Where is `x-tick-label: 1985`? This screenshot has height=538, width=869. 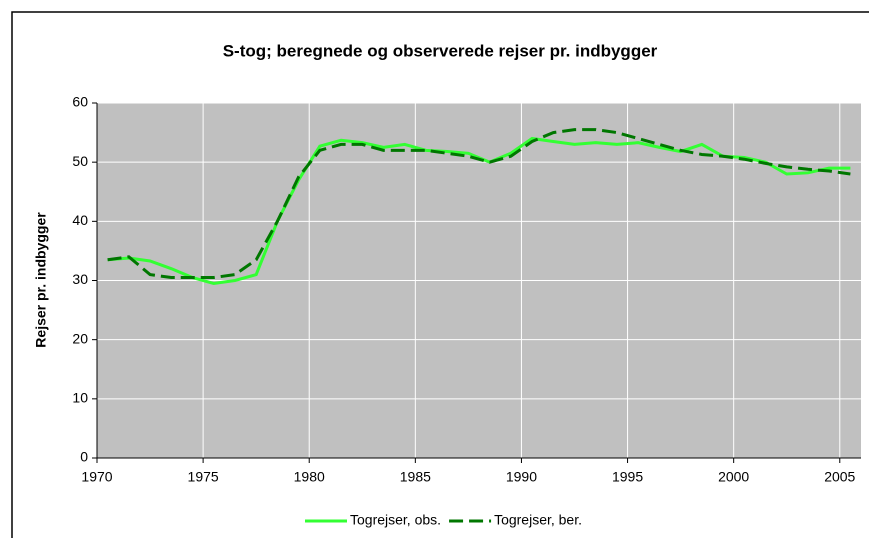
x-tick-label: 1985 is located at coordinates (415, 477).